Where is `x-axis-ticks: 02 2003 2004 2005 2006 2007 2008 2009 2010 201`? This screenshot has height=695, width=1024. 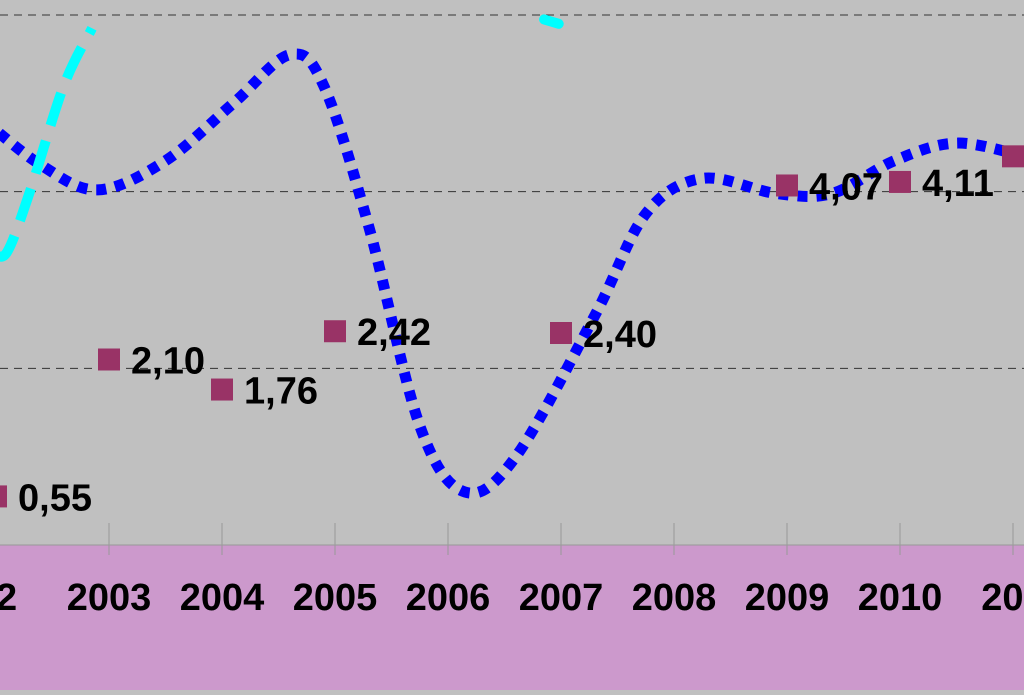 x-axis-ticks: 02 2003 2004 2005 2006 2007 2008 2009 2010 201 is located at coordinates (512, 571).